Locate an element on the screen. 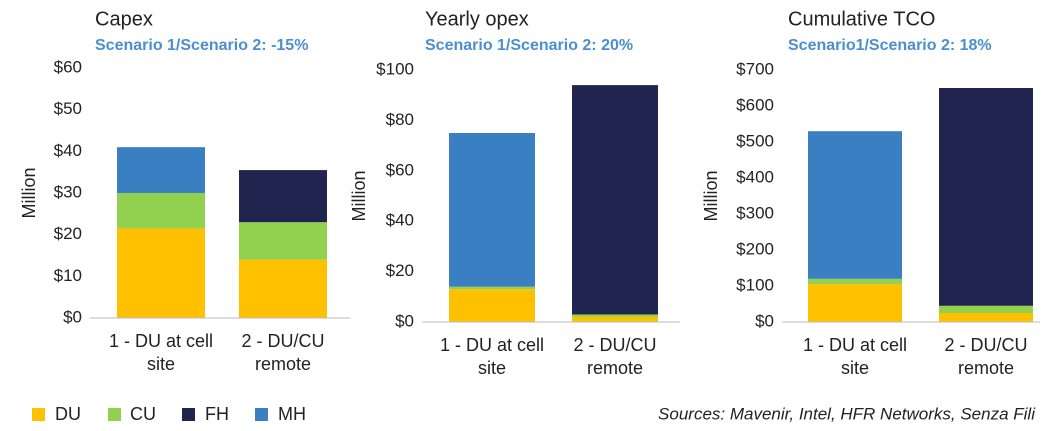 The height and width of the screenshot is (431, 1044). chart-title: Yearly opex is located at coordinates (477, 19).